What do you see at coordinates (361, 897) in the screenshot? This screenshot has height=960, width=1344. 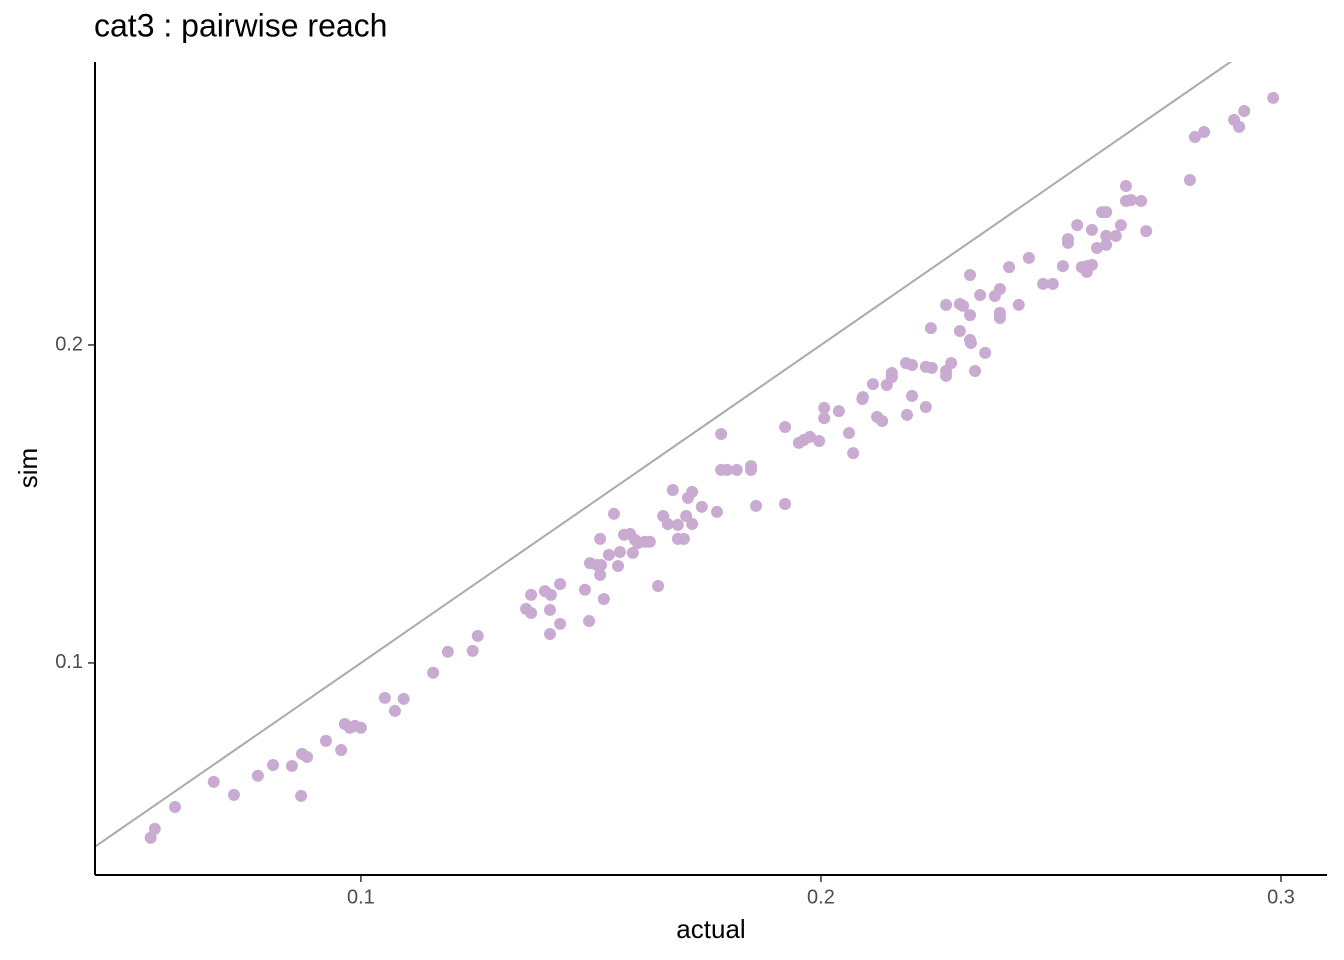 I see `x-tick-label: 0.1` at bounding box center [361, 897].